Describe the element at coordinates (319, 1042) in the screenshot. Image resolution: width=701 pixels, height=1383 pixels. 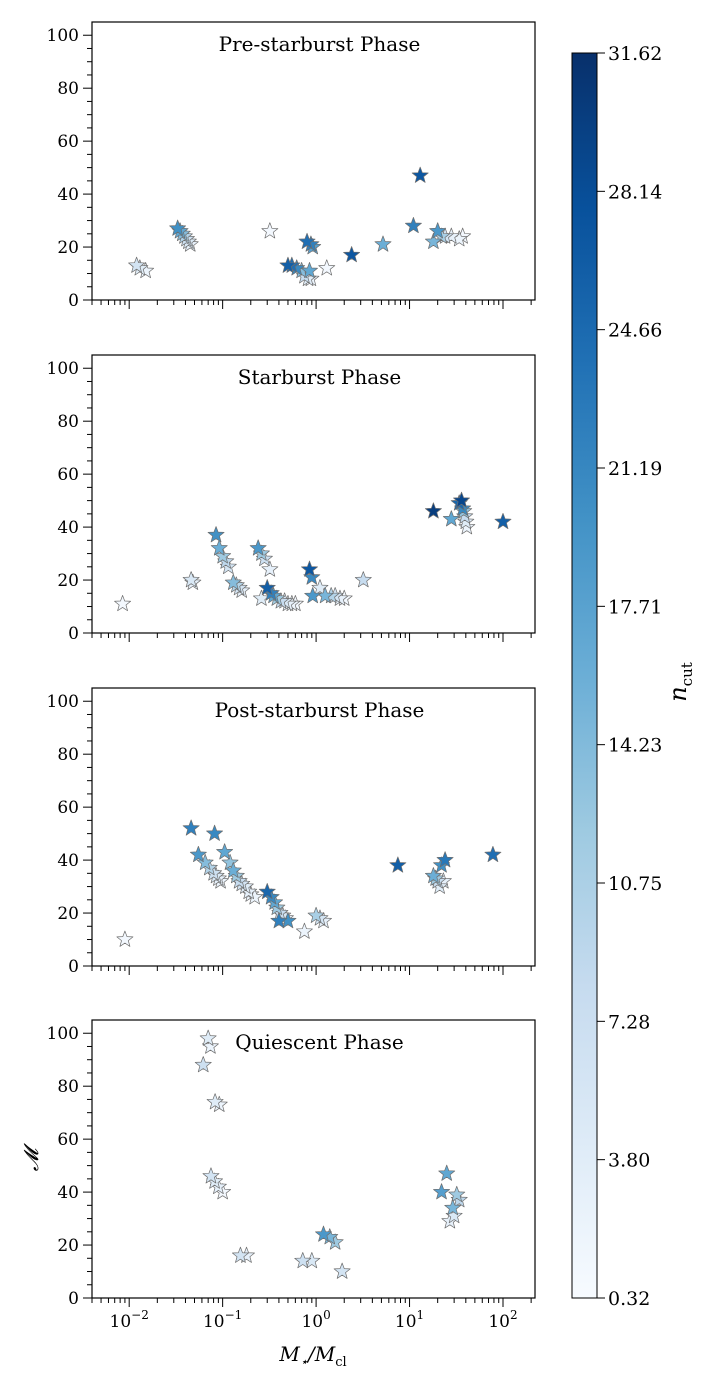
I see `panel-title: Quiescent Phase` at that location.